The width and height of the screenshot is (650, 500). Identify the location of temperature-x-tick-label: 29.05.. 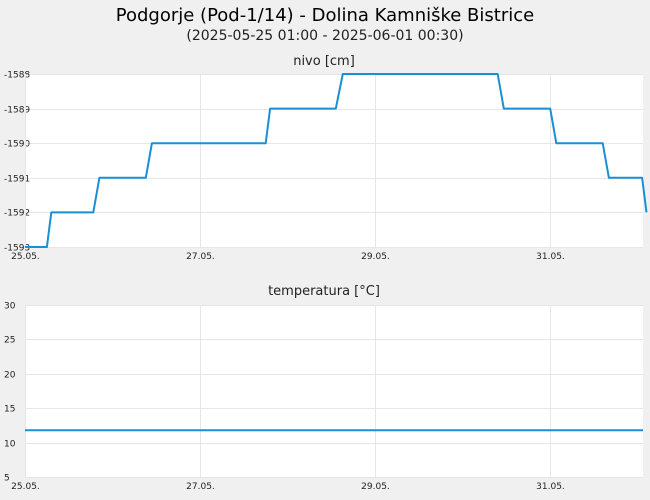
(375, 487).